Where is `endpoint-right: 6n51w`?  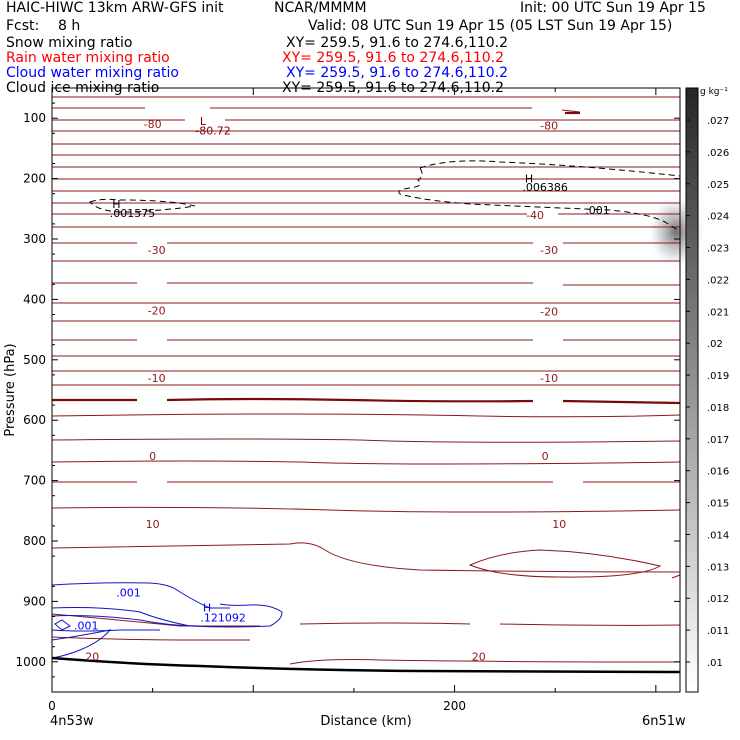
endpoint-right: 6n51w is located at coordinates (664, 721).